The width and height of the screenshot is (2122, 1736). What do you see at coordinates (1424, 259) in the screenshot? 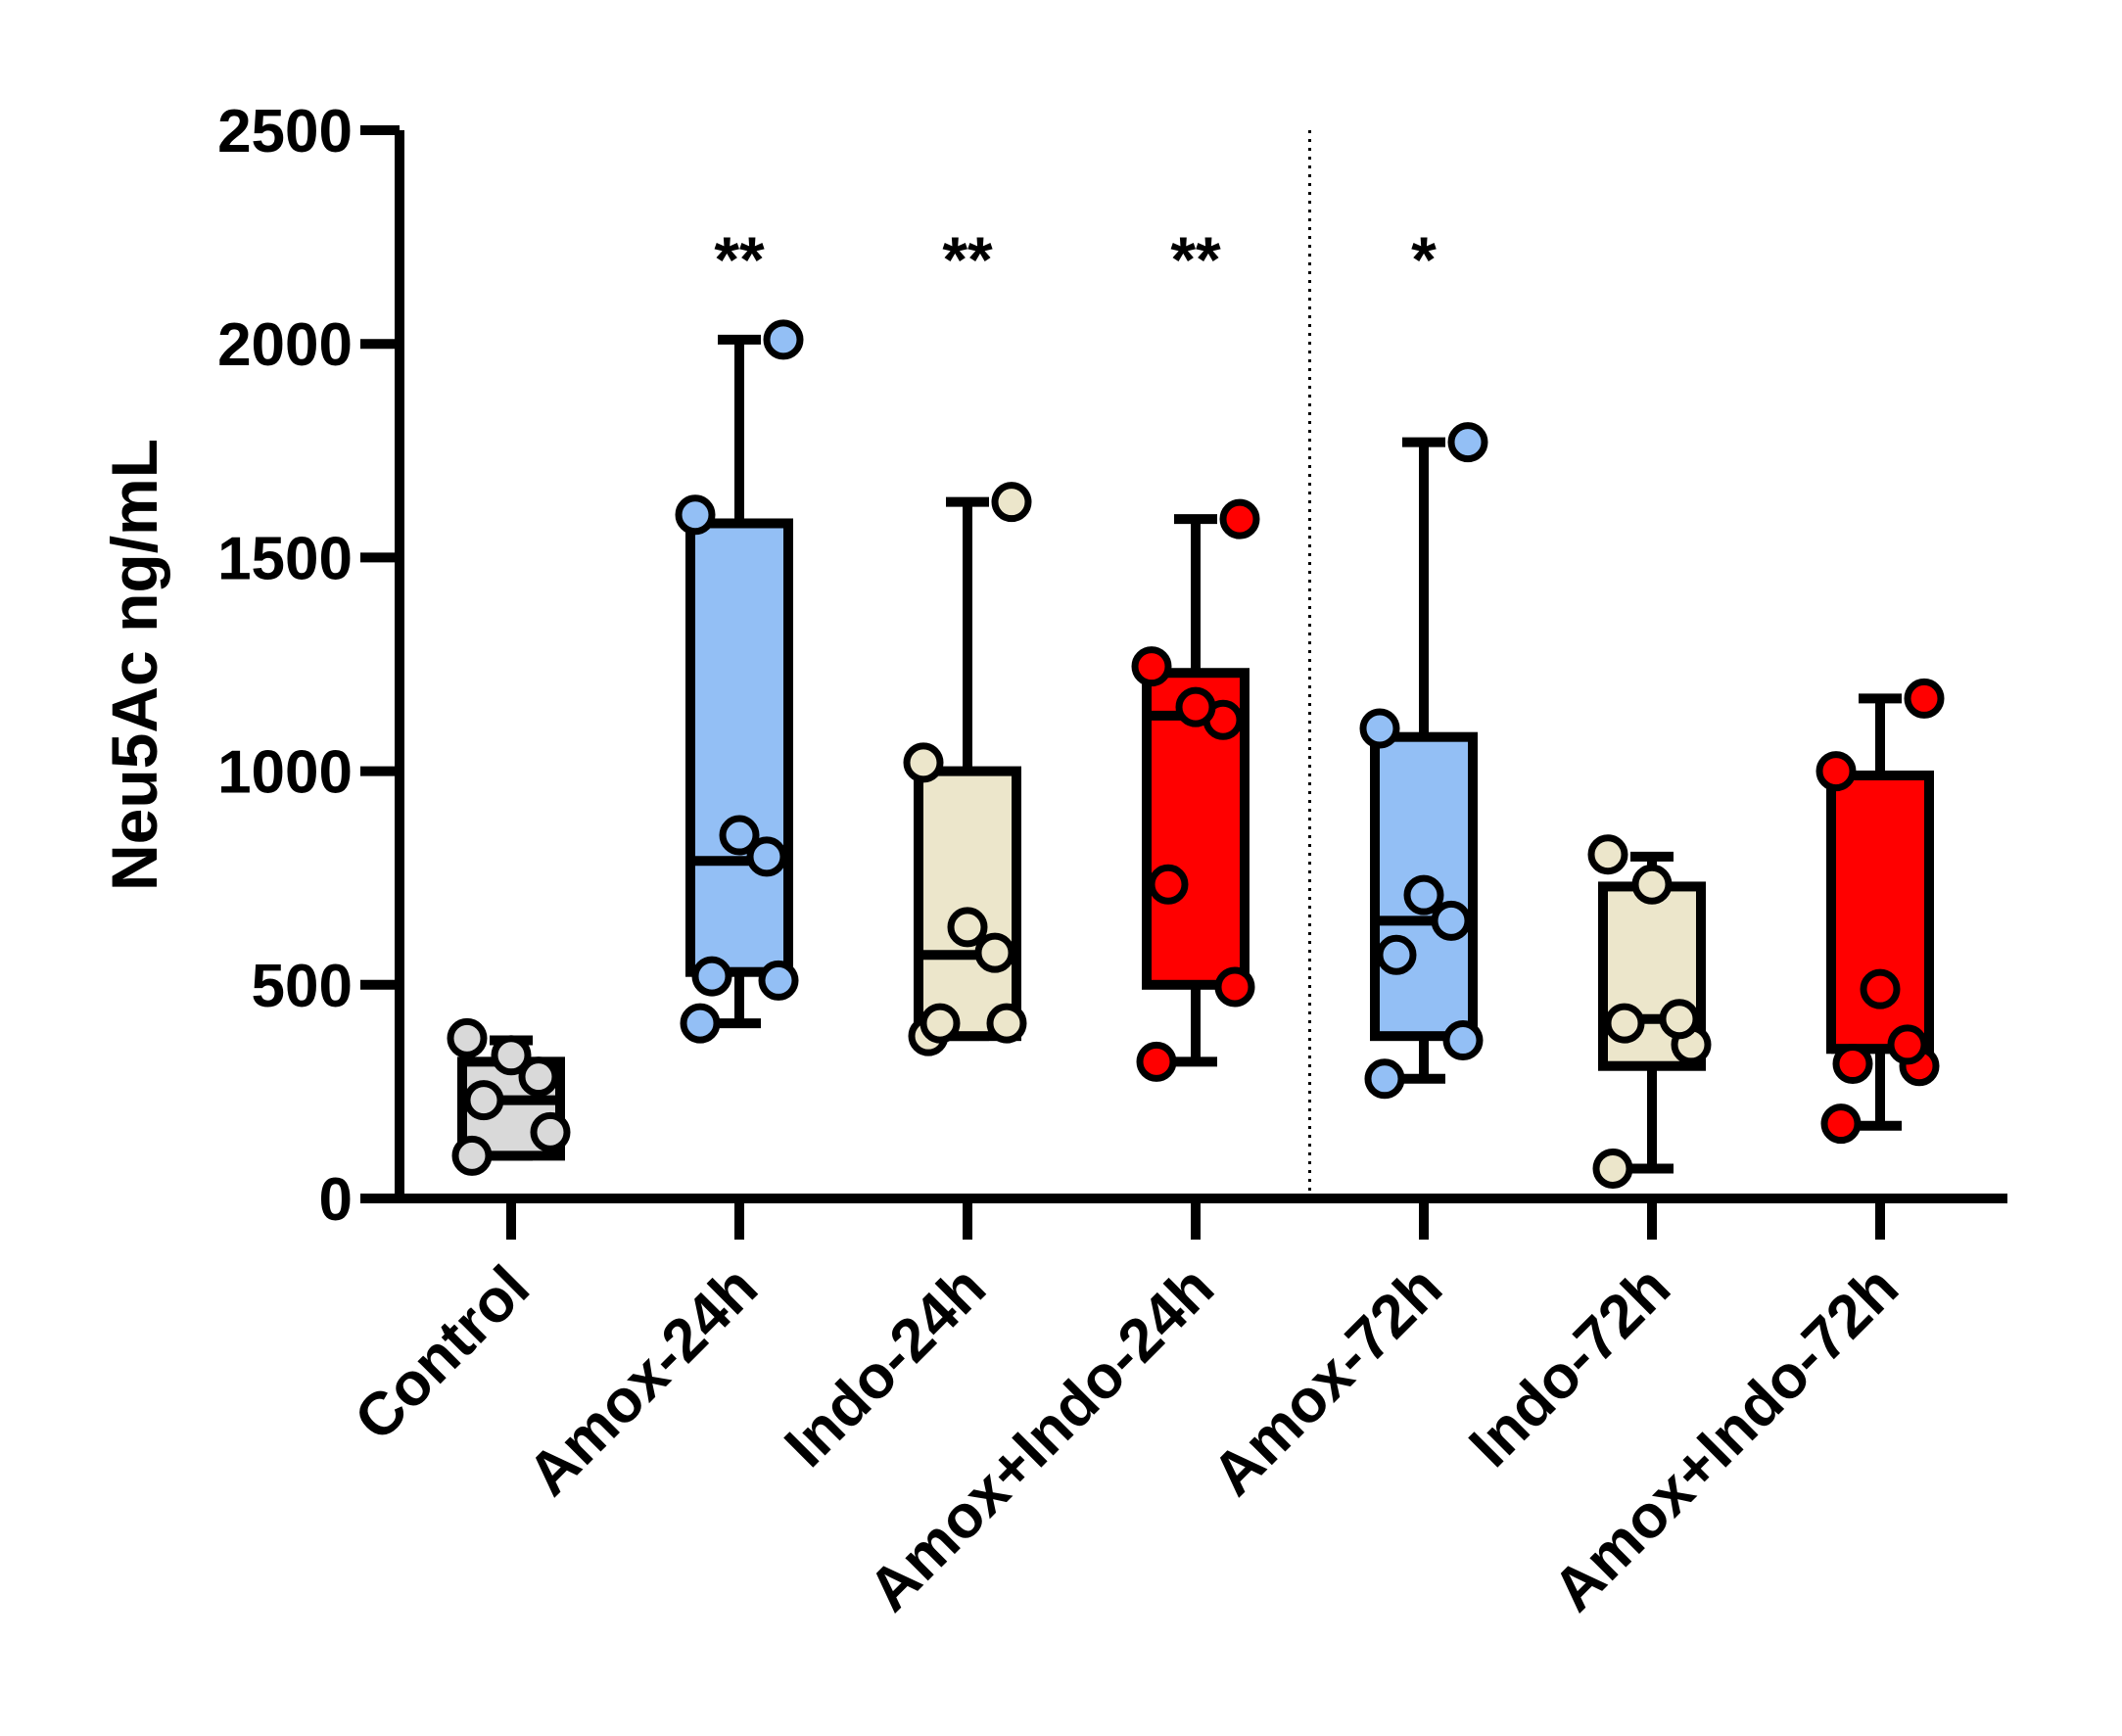
I see `significance-label: *` at bounding box center [1424, 259].